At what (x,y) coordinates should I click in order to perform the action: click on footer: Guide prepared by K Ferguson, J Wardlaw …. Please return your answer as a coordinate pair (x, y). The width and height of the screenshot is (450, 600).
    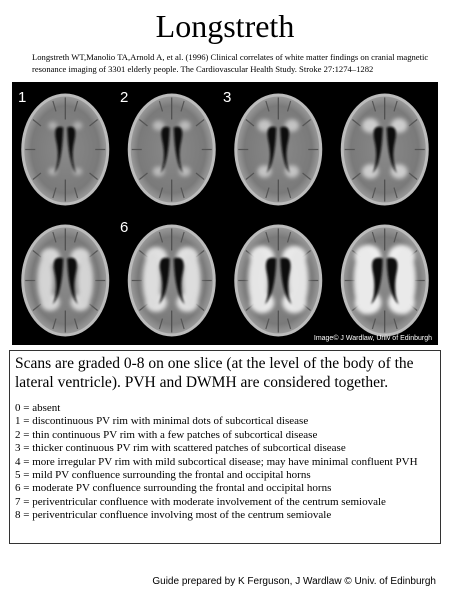
    Looking at the image, I should click on (294, 581).